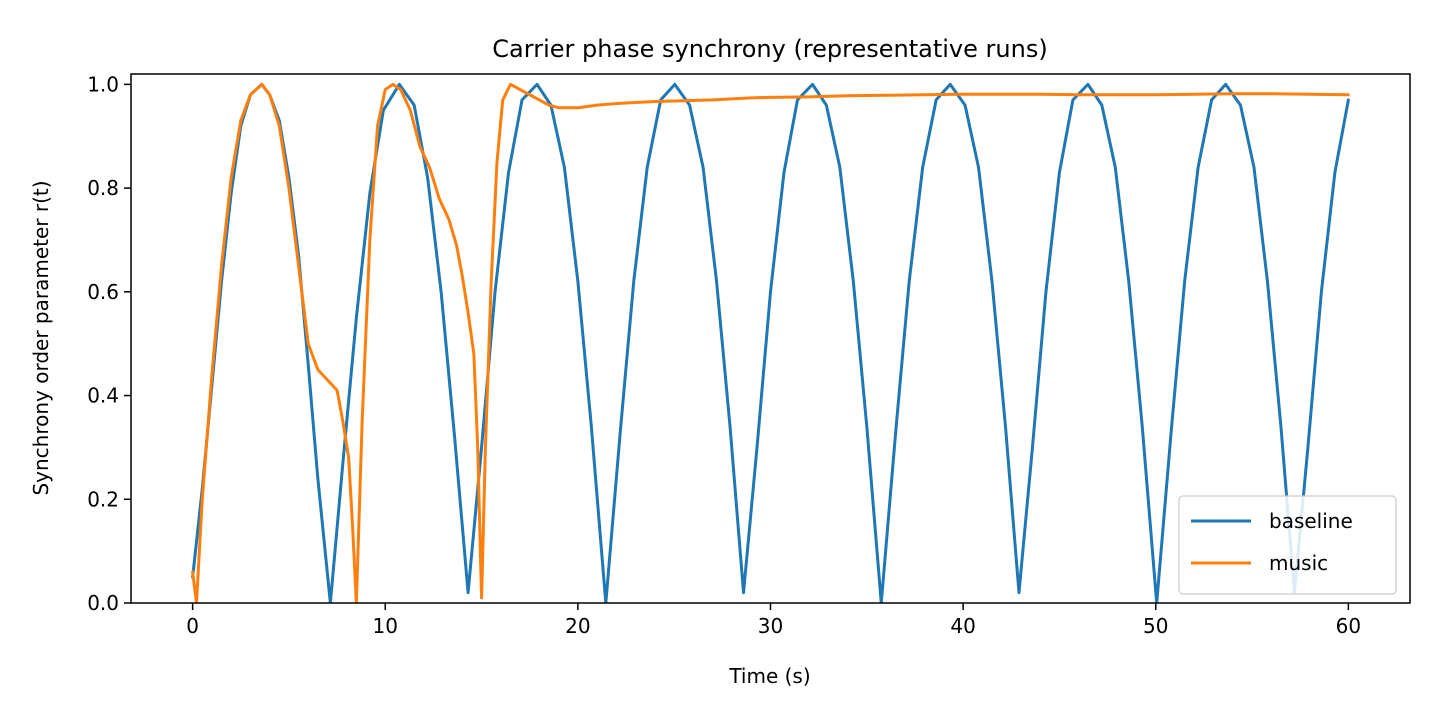 The width and height of the screenshot is (1440, 720). I want to click on y-tick-label: 0.0, so click(103, 603).